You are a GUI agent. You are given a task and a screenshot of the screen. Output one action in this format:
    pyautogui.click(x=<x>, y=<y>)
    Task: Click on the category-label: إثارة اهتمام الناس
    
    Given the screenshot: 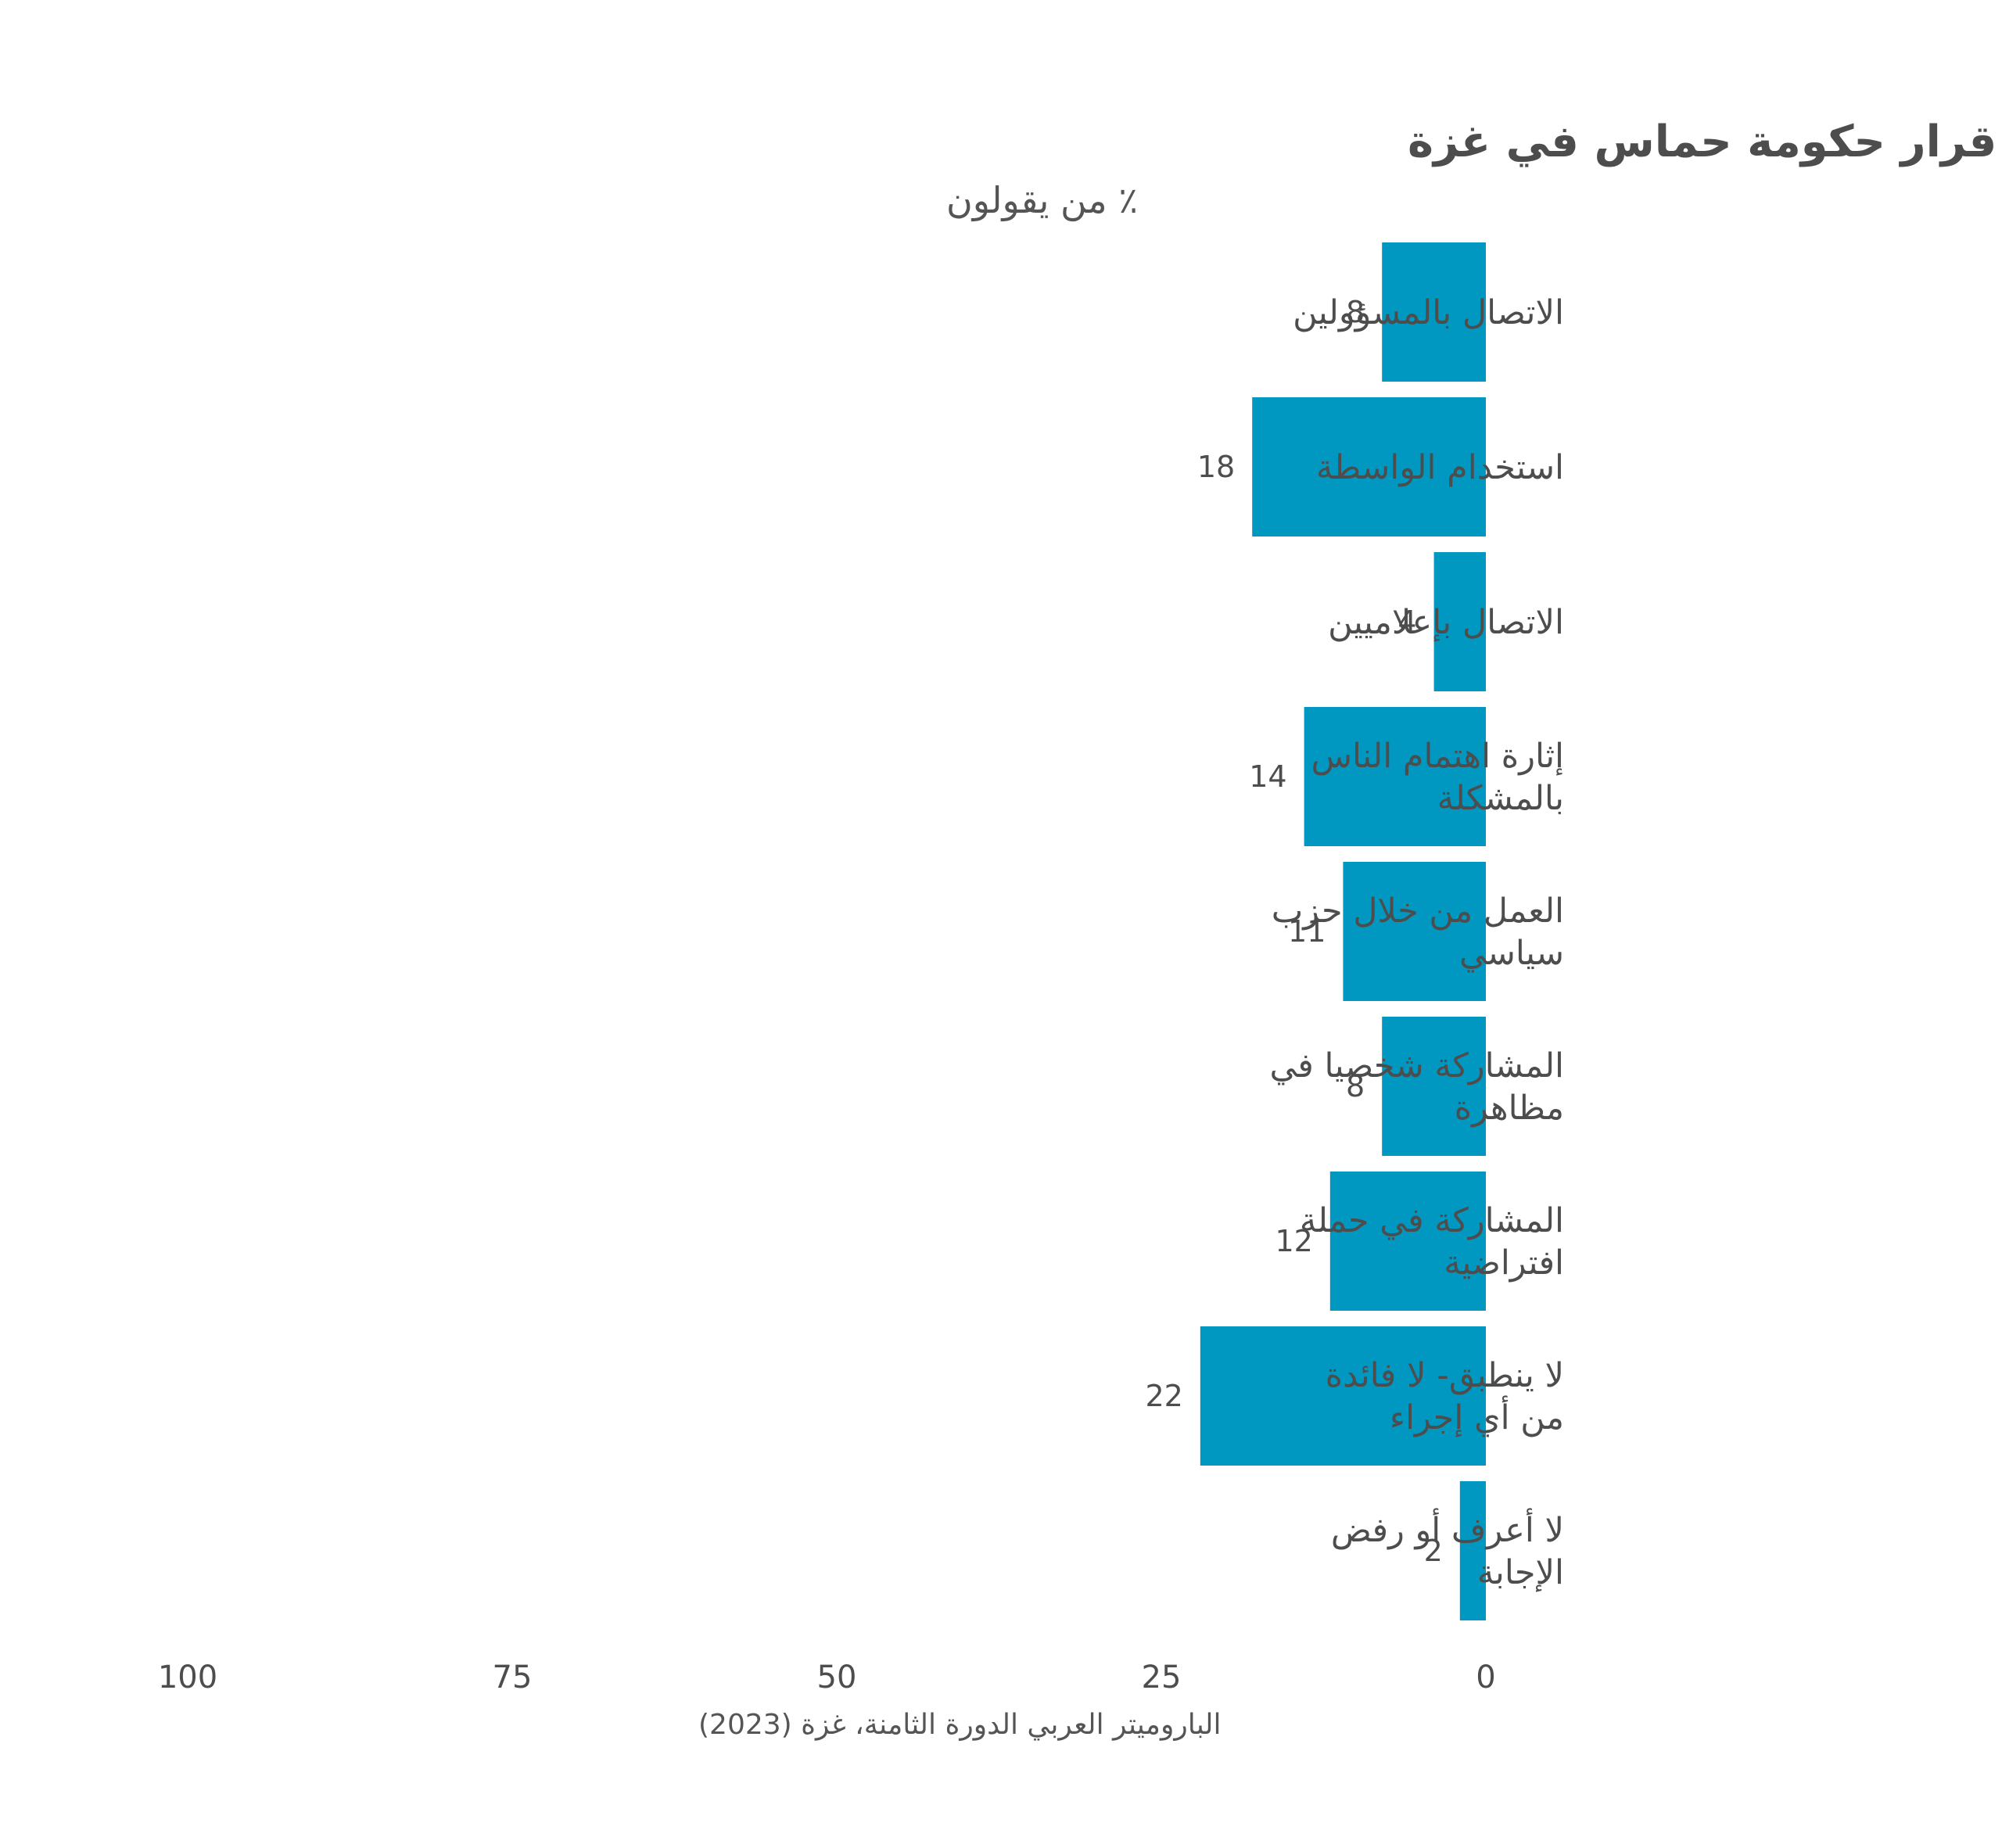 What is the action you would take?
    pyautogui.click(x=1437, y=756)
    